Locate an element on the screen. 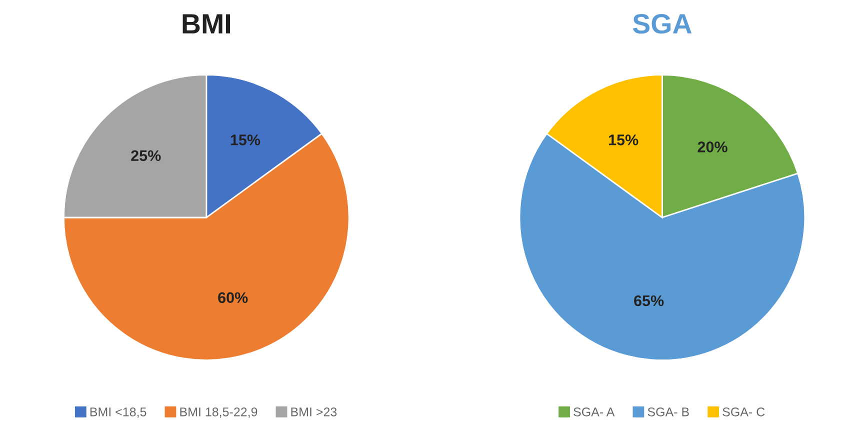 The image size is (860, 435). chart-title: SGA is located at coordinates (662, 24).